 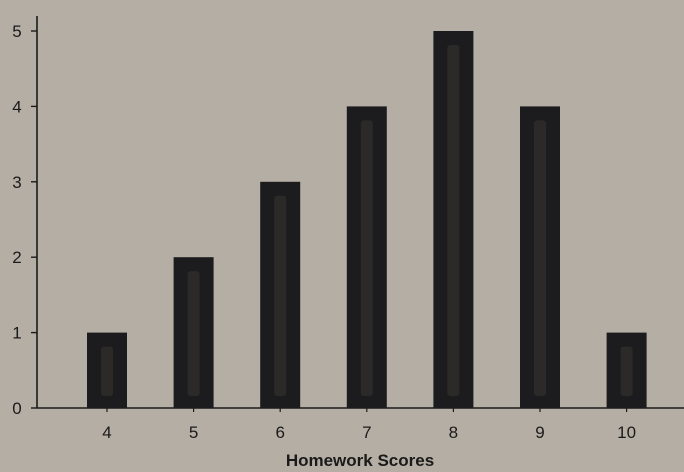 What do you see at coordinates (453, 432) in the screenshot?
I see `x-tick-label-8: 8` at bounding box center [453, 432].